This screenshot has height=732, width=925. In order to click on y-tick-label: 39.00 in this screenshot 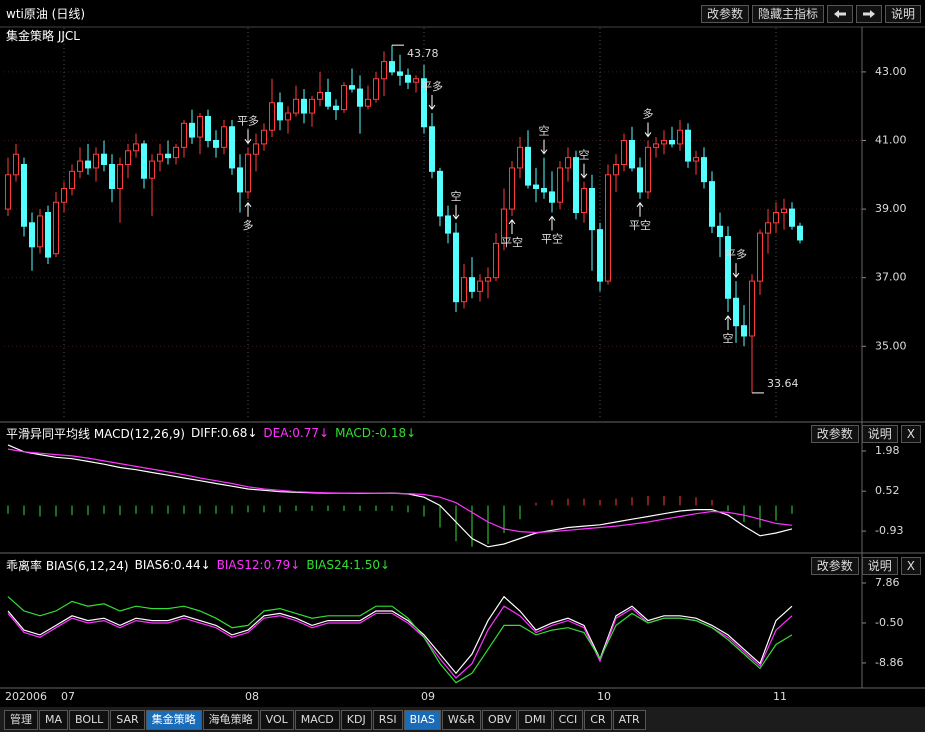, I will do `click(891, 208)`.